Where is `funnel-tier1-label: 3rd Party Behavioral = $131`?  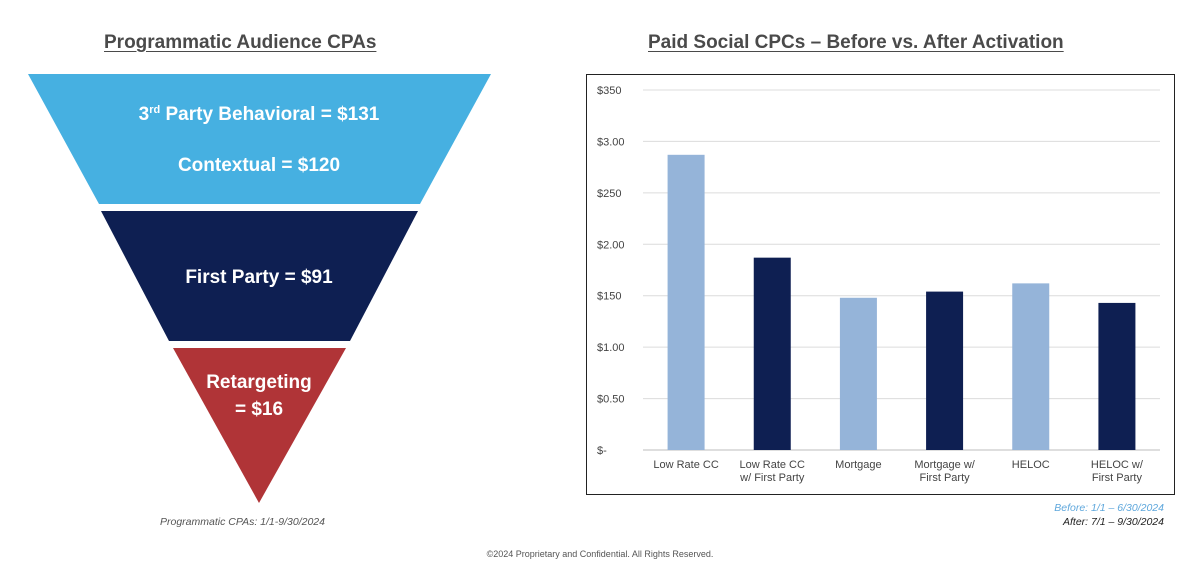 funnel-tier1-label: 3rd Party Behavioral = $131 is located at coordinates (259, 114).